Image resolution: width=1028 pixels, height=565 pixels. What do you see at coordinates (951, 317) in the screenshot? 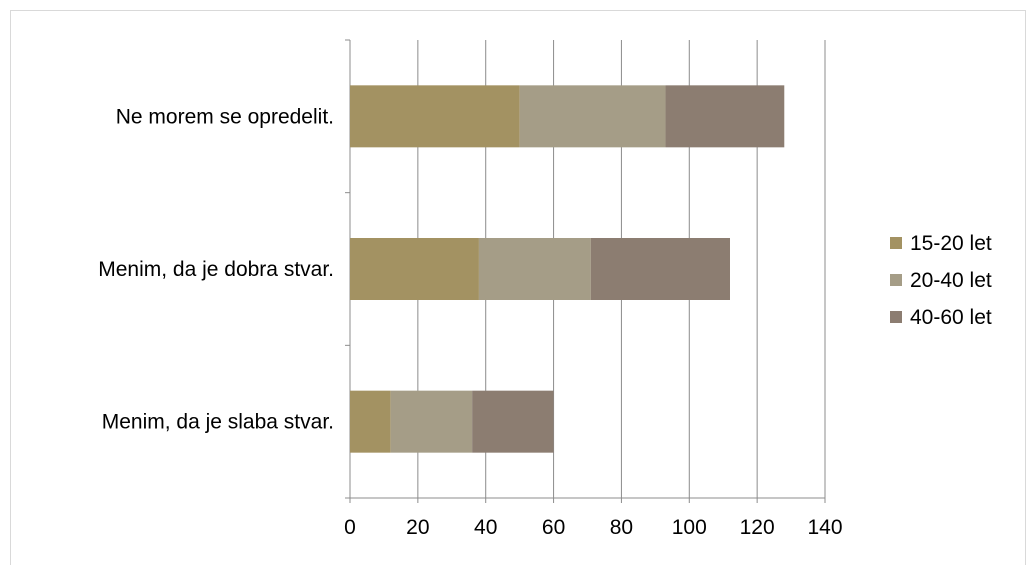
I see `legend-label: 40-60 let` at bounding box center [951, 317].